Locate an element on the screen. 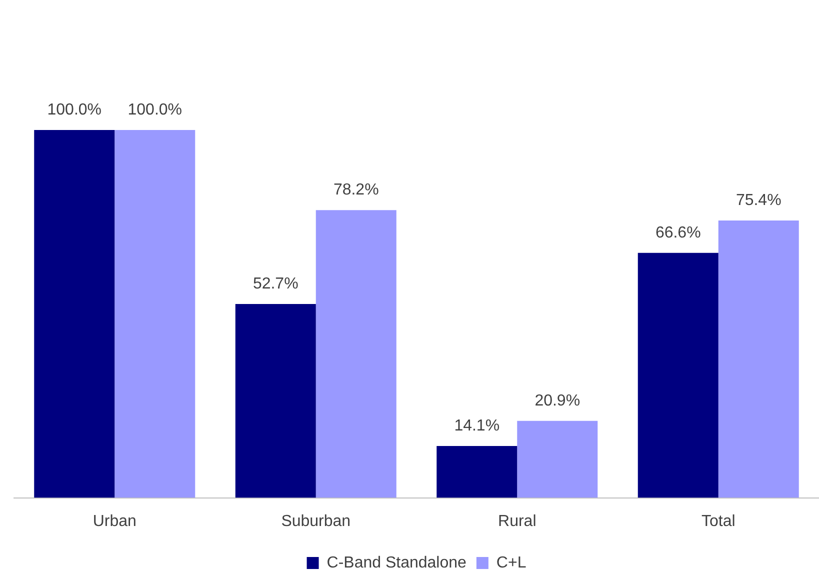 This screenshot has width=819, height=581. data-label: 14.1% is located at coordinates (477, 425).